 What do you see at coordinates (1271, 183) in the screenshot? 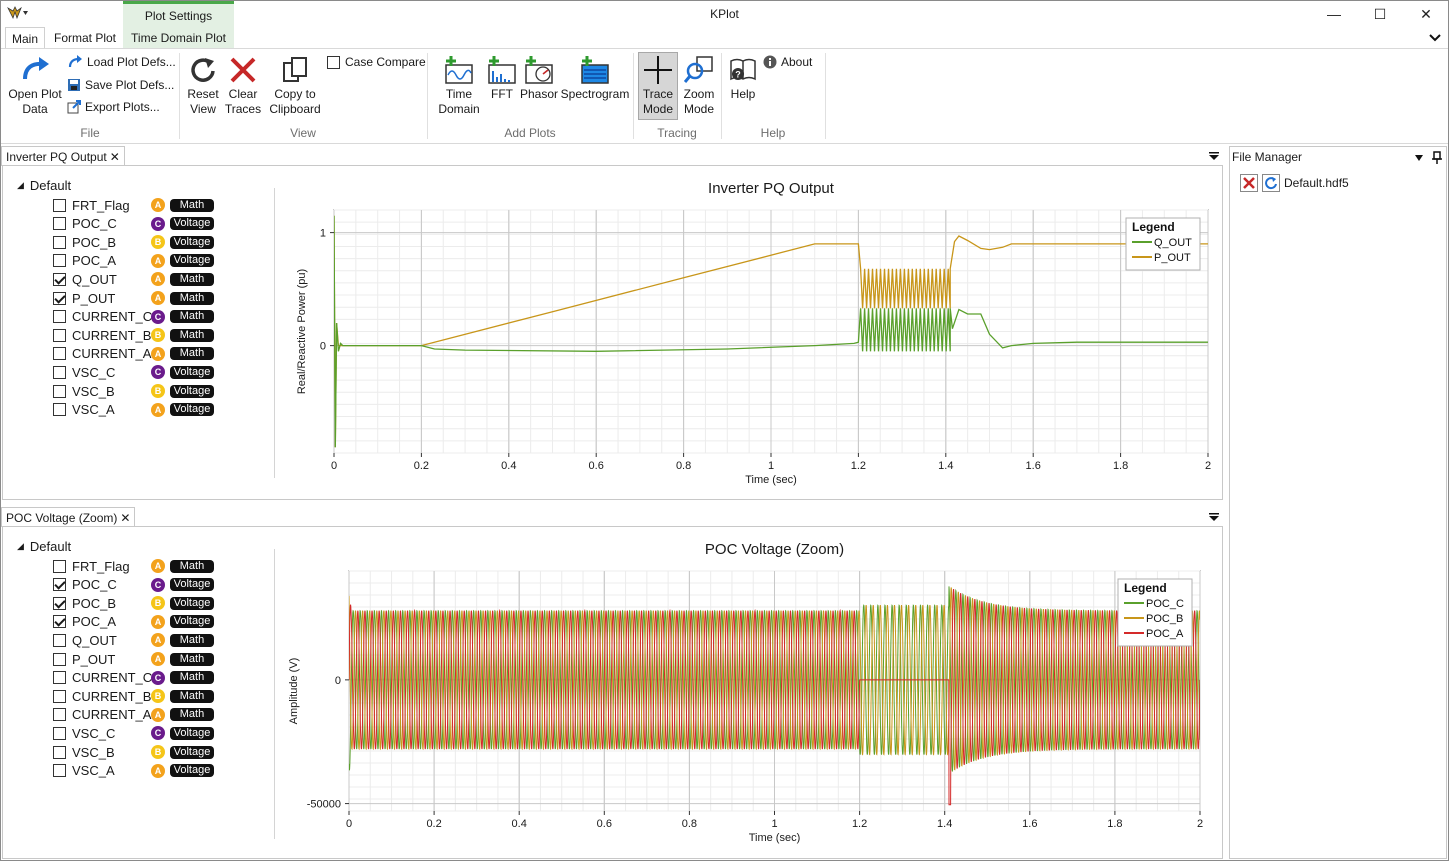
I see `reload-file-icon` at bounding box center [1271, 183].